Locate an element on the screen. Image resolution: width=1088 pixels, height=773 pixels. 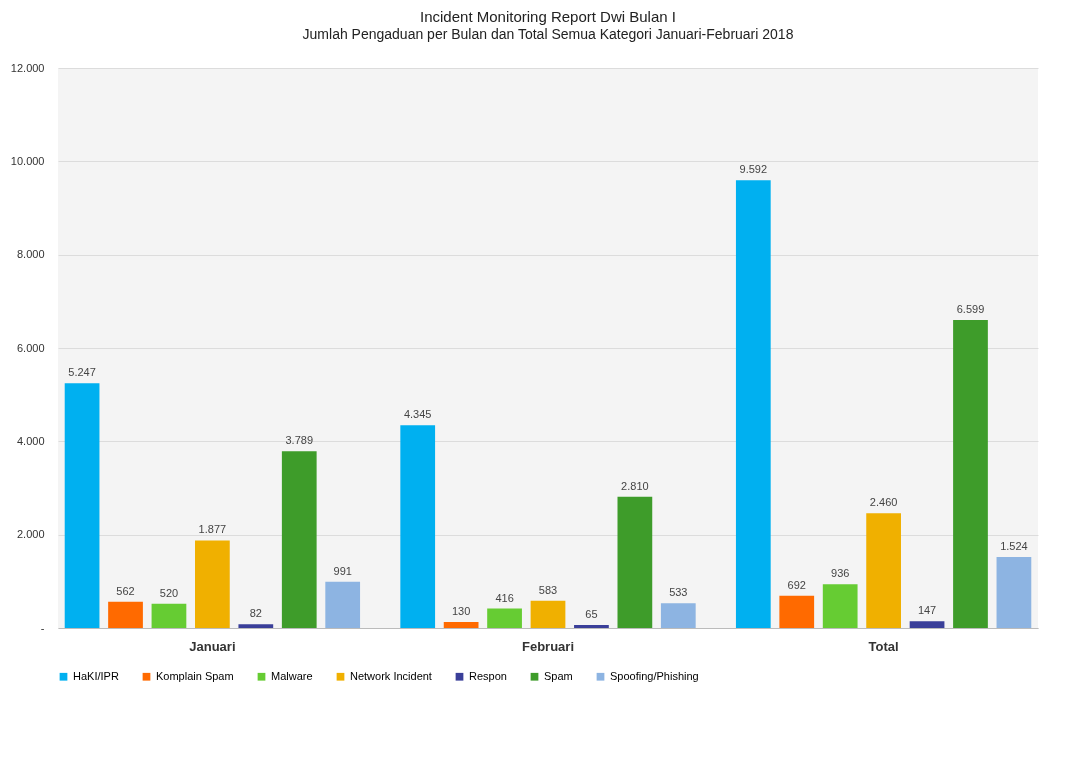
x-tick-label: Januari is located at coordinates (212, 646).